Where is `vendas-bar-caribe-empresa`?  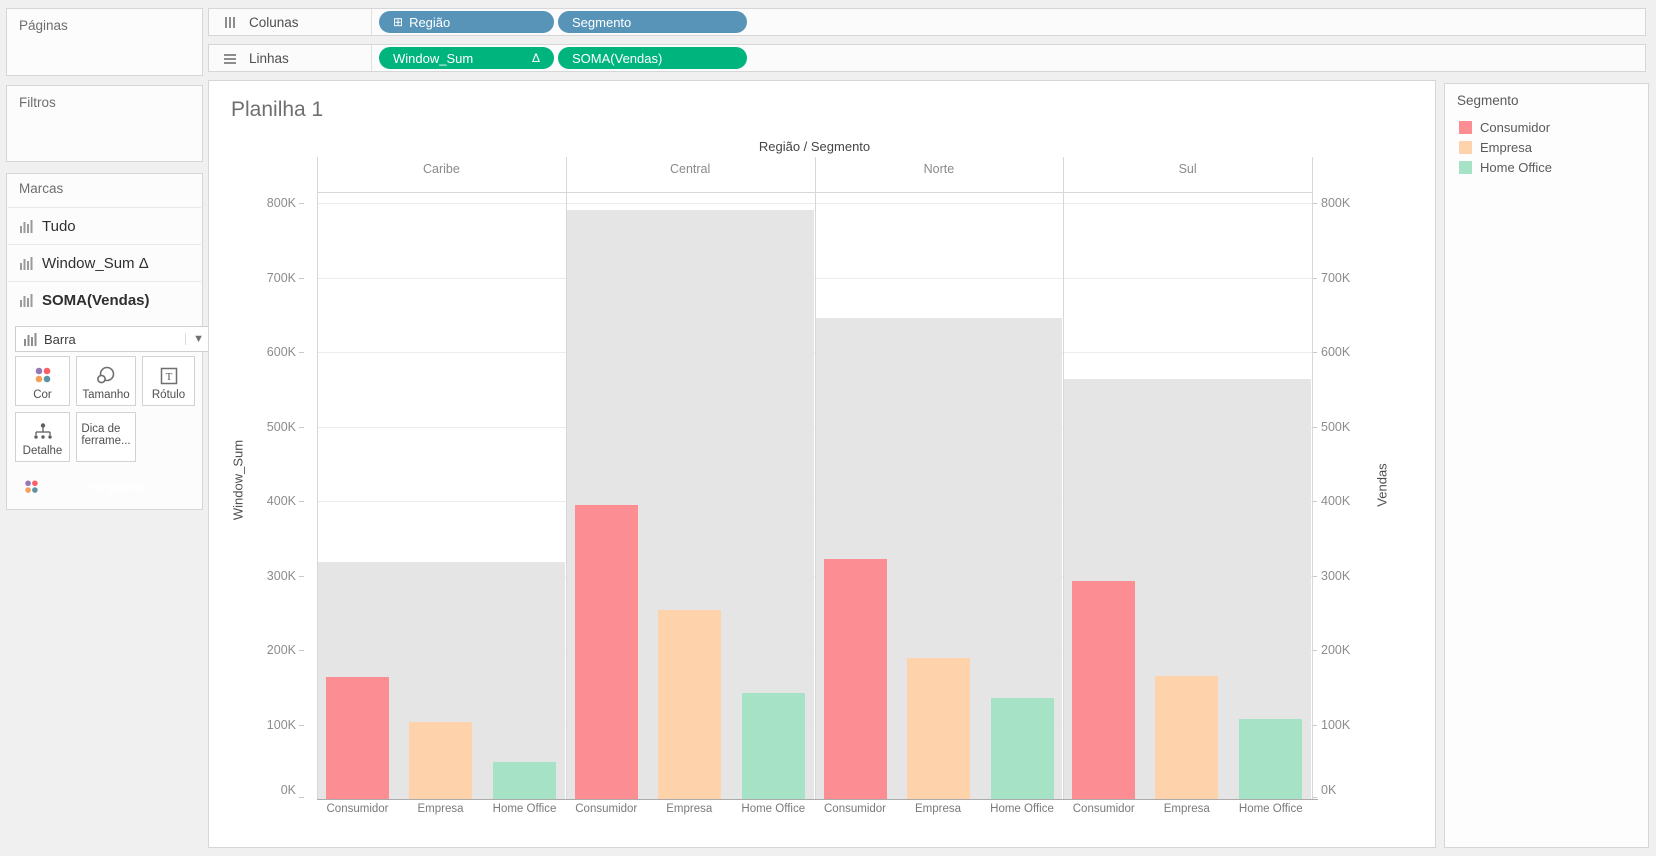 vendas-bar-caribe-empresa is located at coordinates (440, 760).